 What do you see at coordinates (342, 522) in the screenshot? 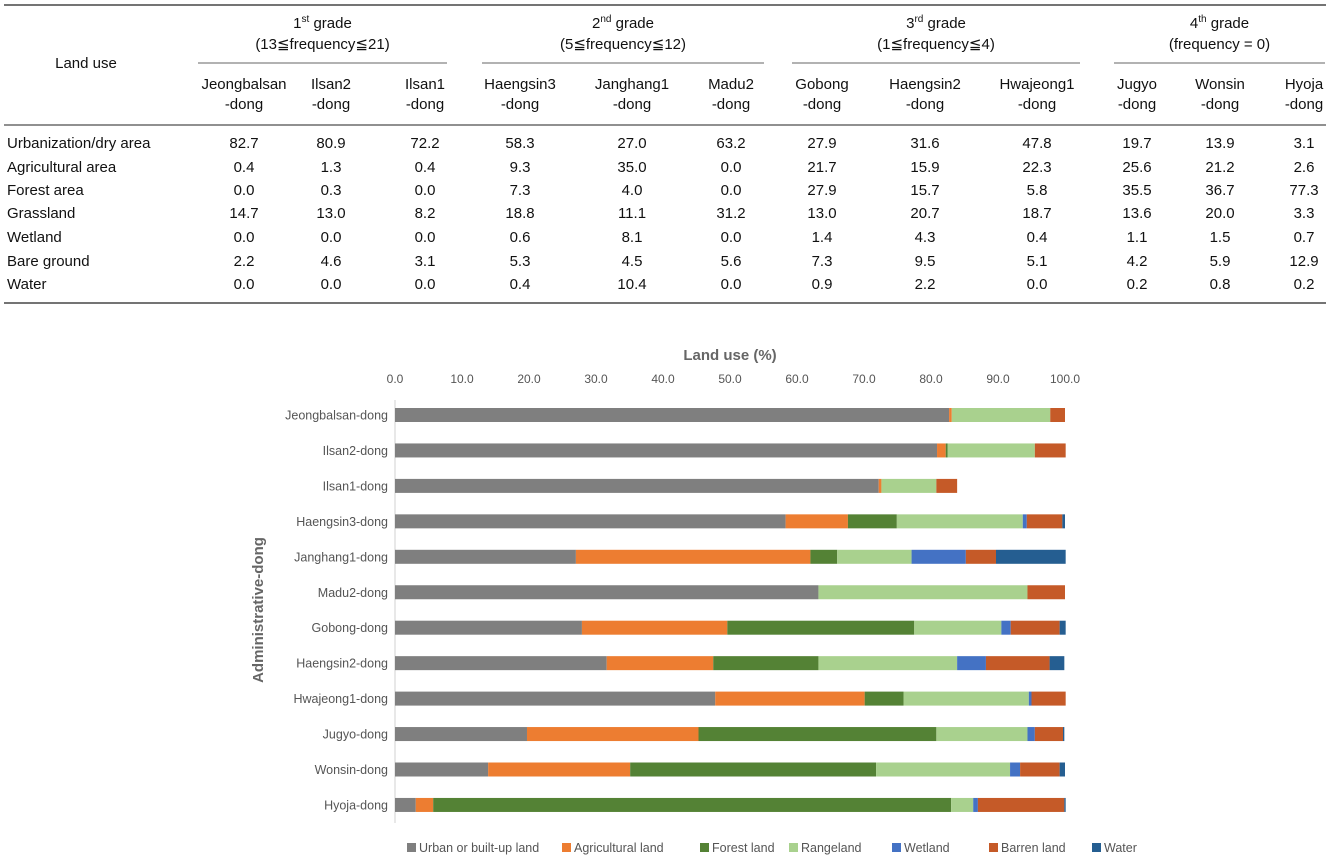
I see `y-category-label: Haengsin3-dong` at bounding box center [342, 522].